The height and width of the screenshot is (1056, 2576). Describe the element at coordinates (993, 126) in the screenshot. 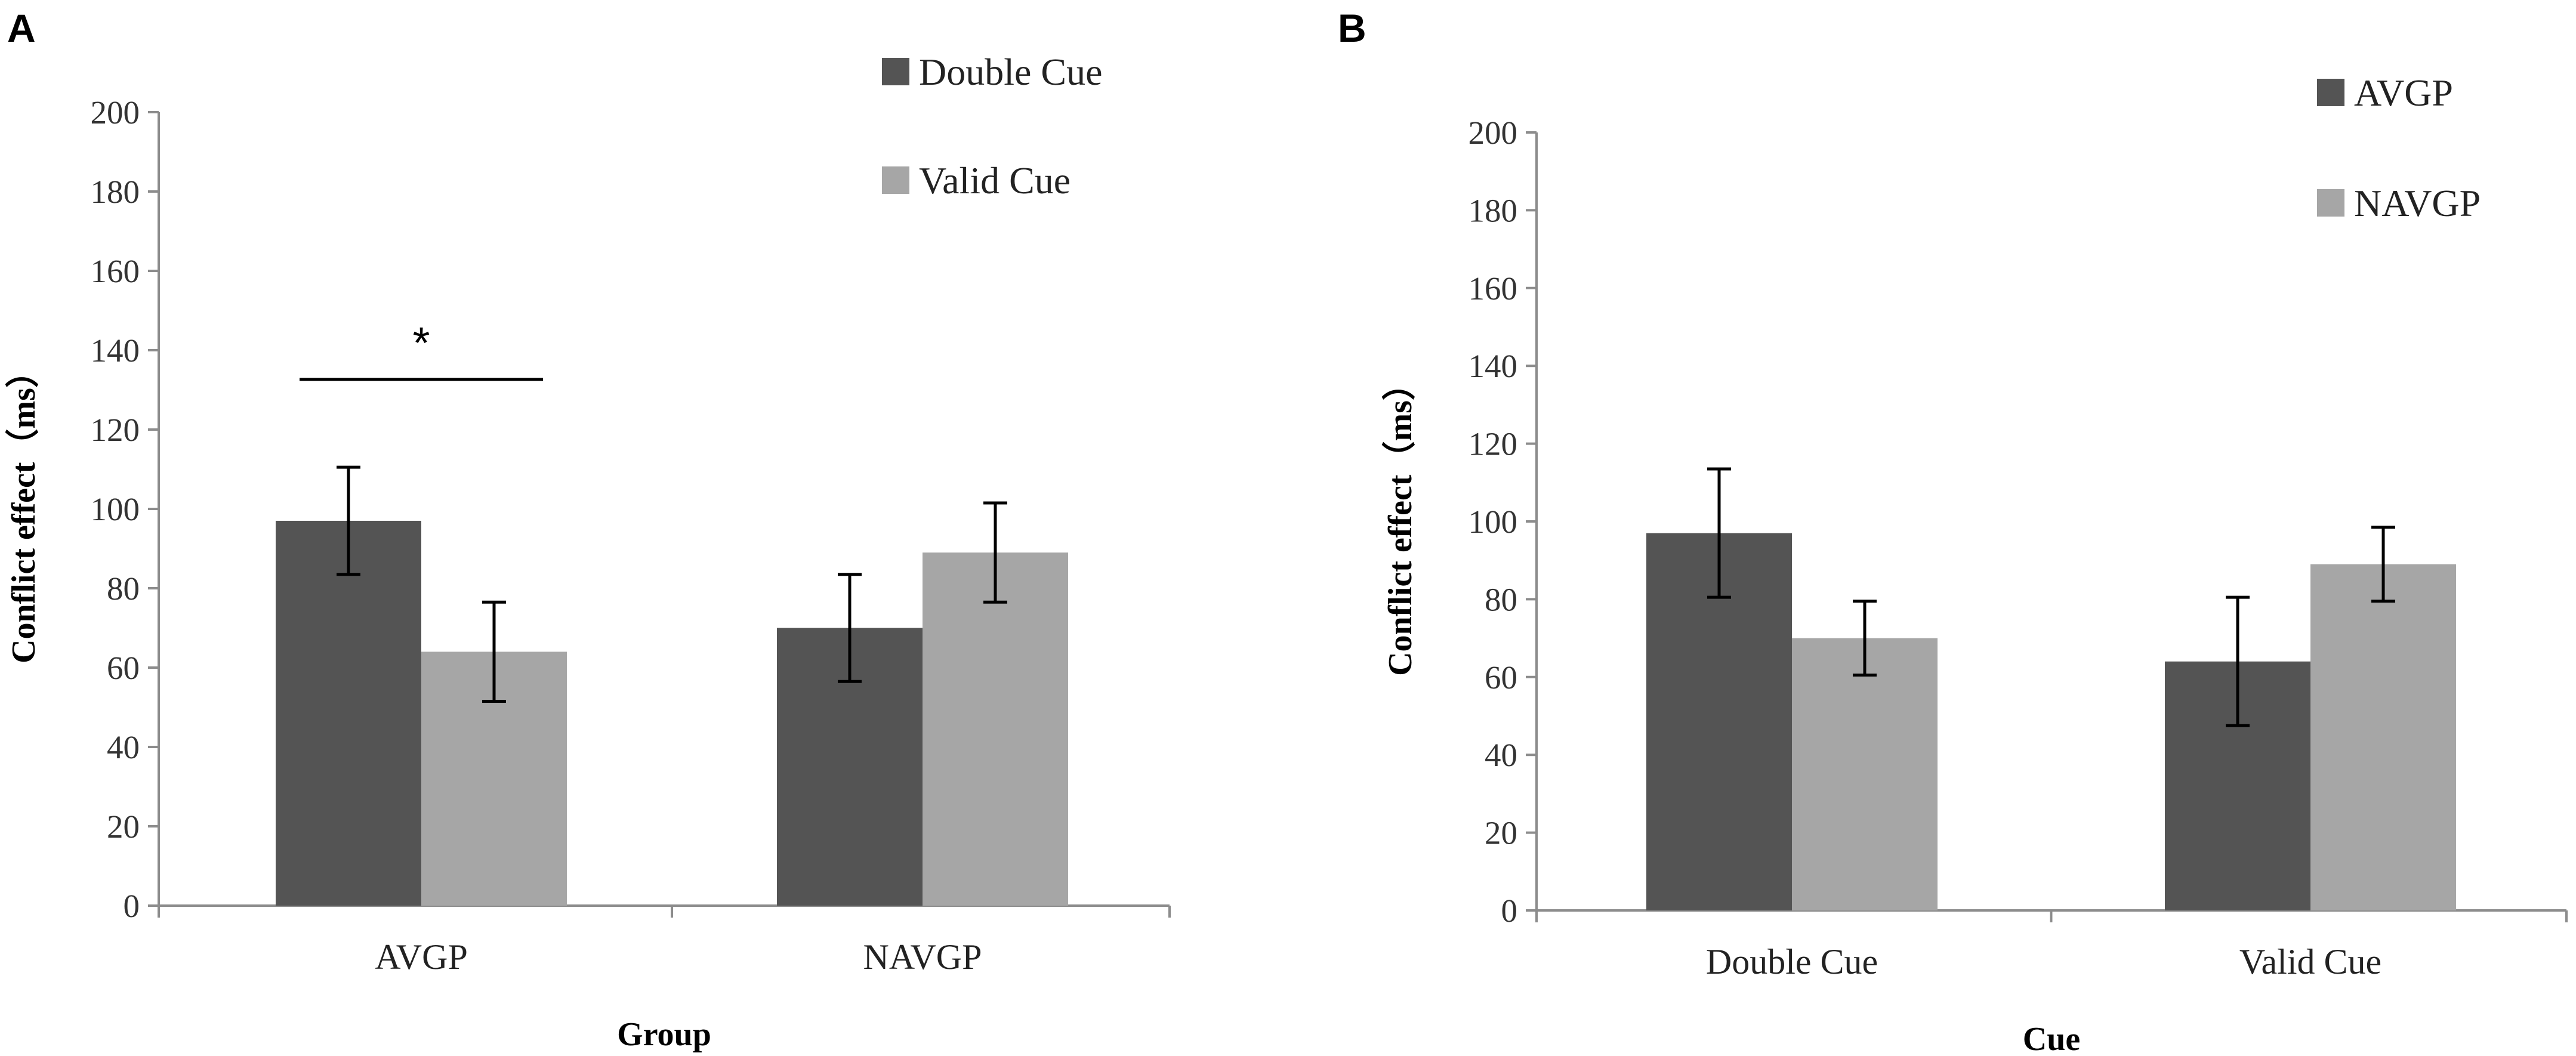

I see `legend: Double Cue Valid Cue` at that location.